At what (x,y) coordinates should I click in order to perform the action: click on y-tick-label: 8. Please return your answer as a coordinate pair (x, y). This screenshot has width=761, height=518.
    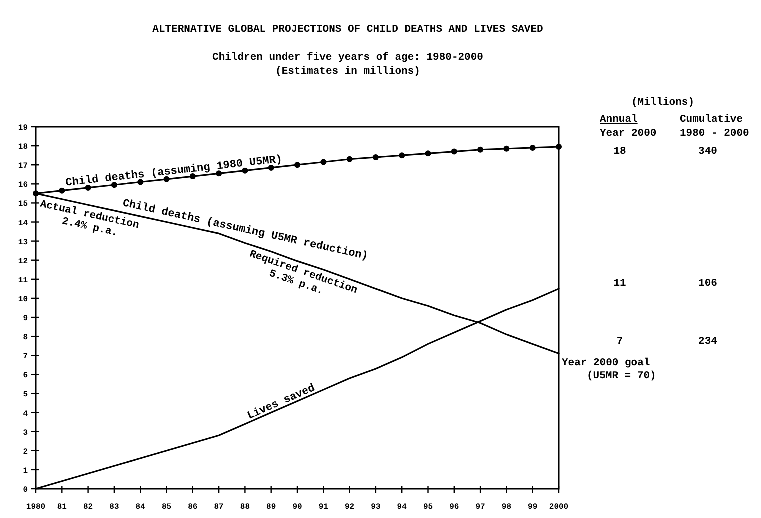
    Looking at the image, I should click on (25, 338).